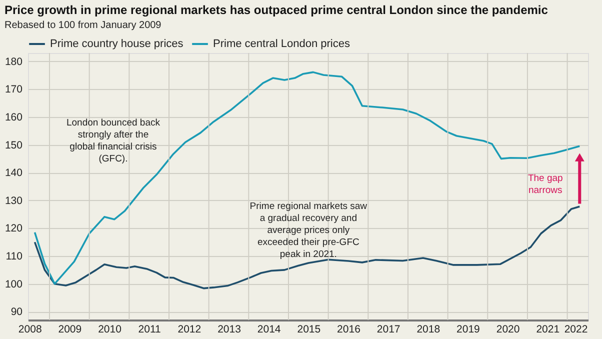  What do you see at coordinates (349, 330) in the screenshot?
I see `x-tick-label: 2016` at bounding box center [349, 330].